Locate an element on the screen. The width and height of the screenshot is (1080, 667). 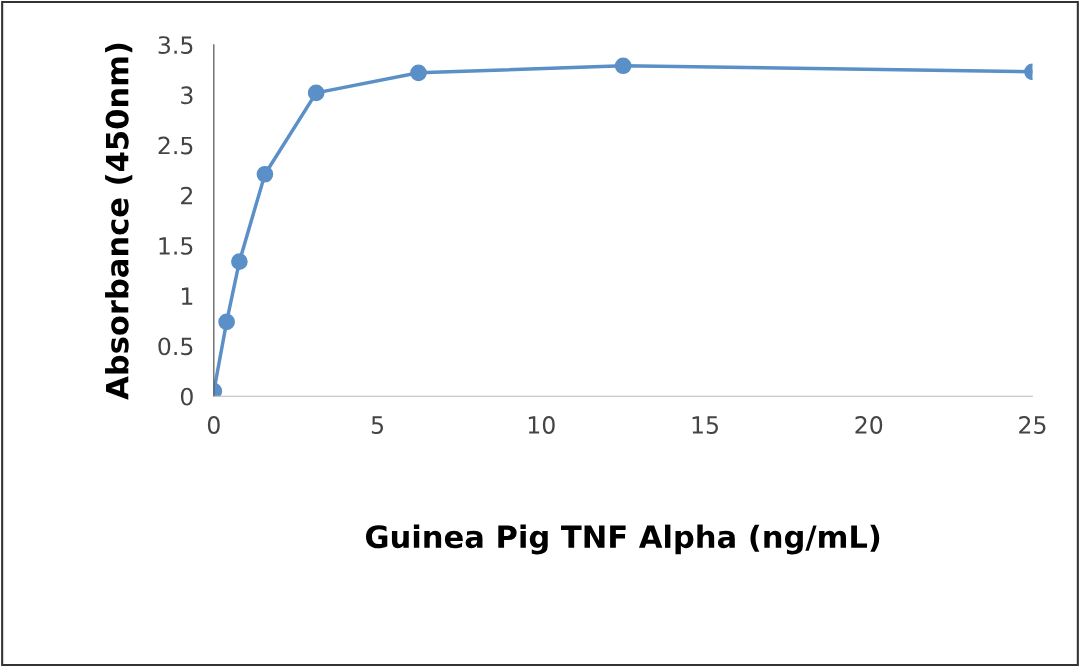
y-tick-label: 2 is located at coordinates (187, 195).